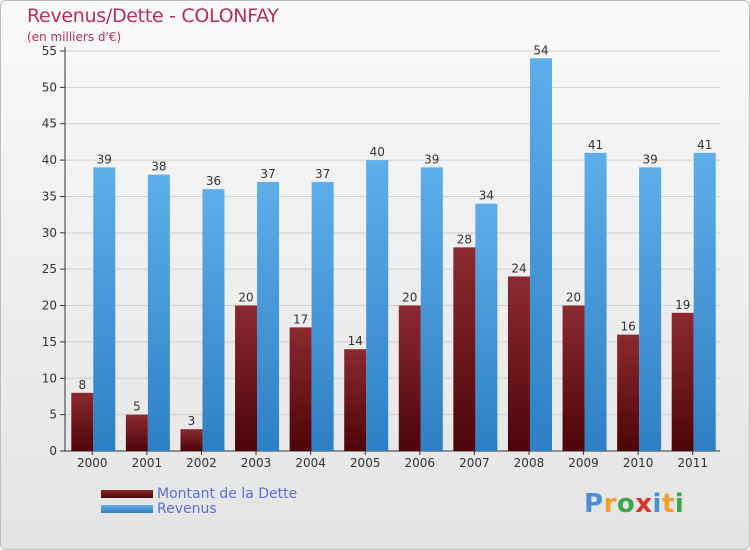 The image size is (750, 550). I want to click on value-label-dette-2002: 3, so click(192, 421).